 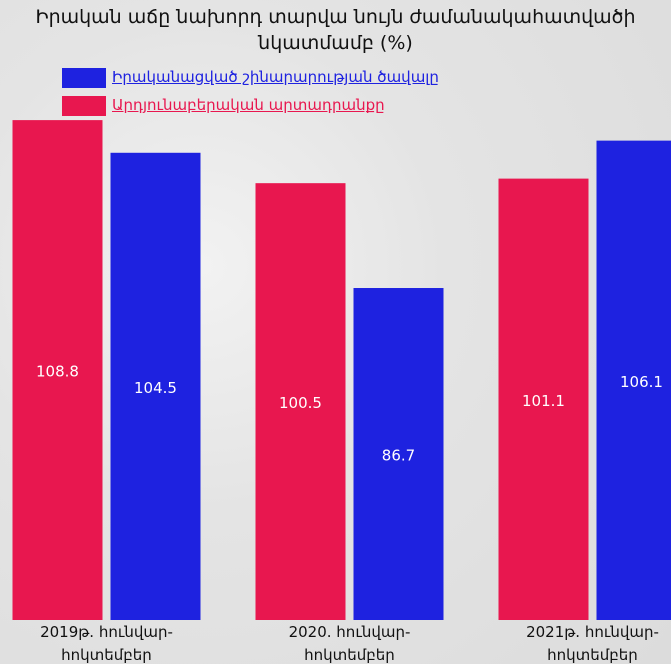 I want to click on value-label: 106.1, so click(x=641, y=382).